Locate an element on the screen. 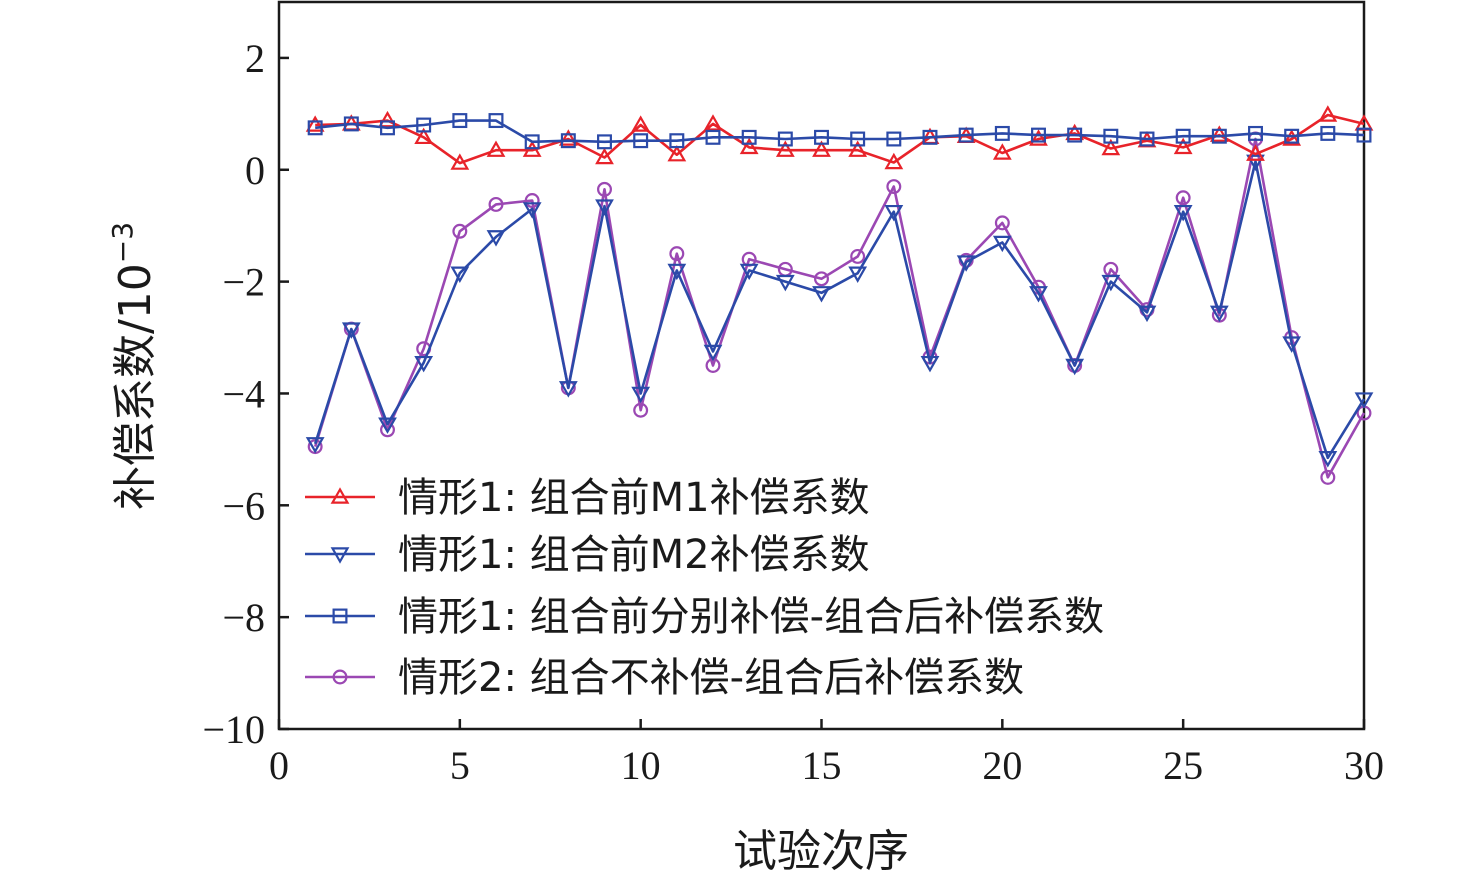 This screenshot has width=1476, height=881. legend-item: 情形1: 组合前M2补偿系数 is located at coordinates (587, 555).